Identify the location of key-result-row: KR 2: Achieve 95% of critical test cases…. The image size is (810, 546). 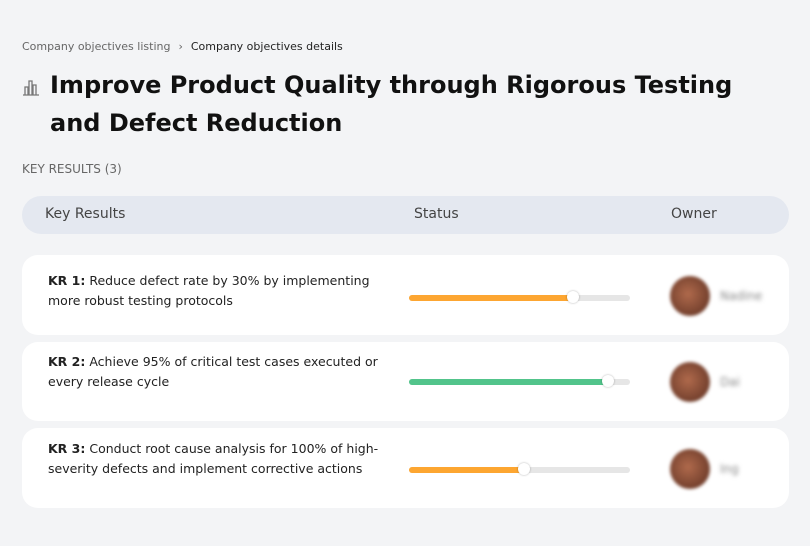
(405, 381).